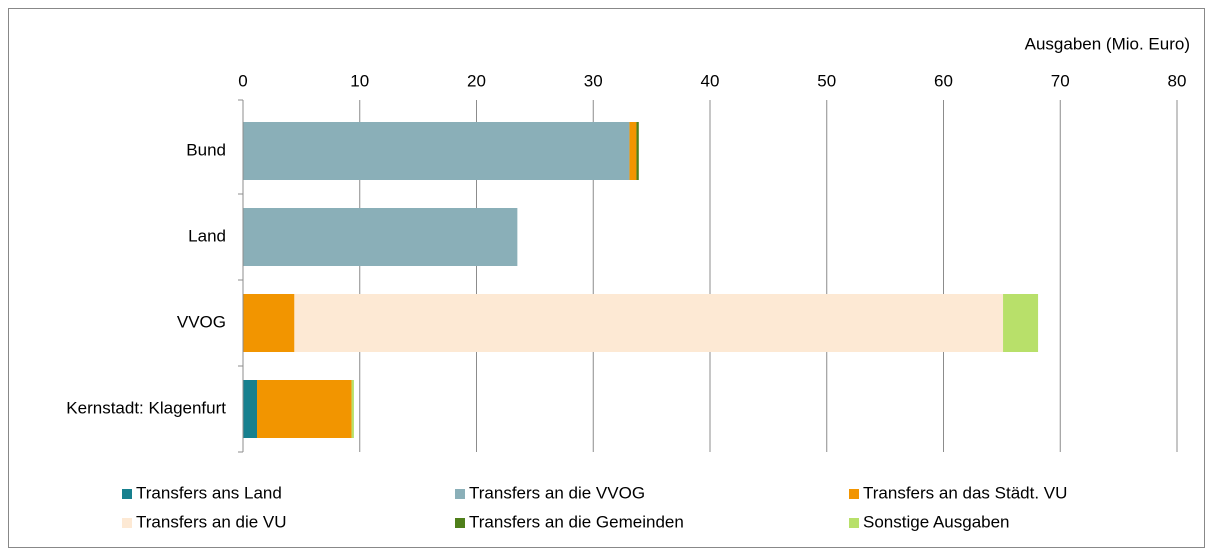 The width and height of the screenshot is (1214, 558). Describe the element at coordinates (576, 521) in the screenshot. I see `legend-label: Transfers an die Gemeinden` at that location.